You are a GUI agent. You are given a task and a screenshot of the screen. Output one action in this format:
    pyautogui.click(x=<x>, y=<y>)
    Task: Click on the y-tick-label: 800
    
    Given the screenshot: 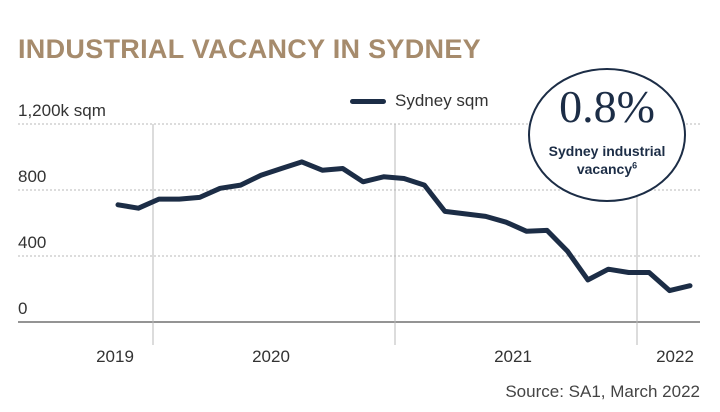 What is the action you would take?
    pyautogui.click(x=32, y=176)
    